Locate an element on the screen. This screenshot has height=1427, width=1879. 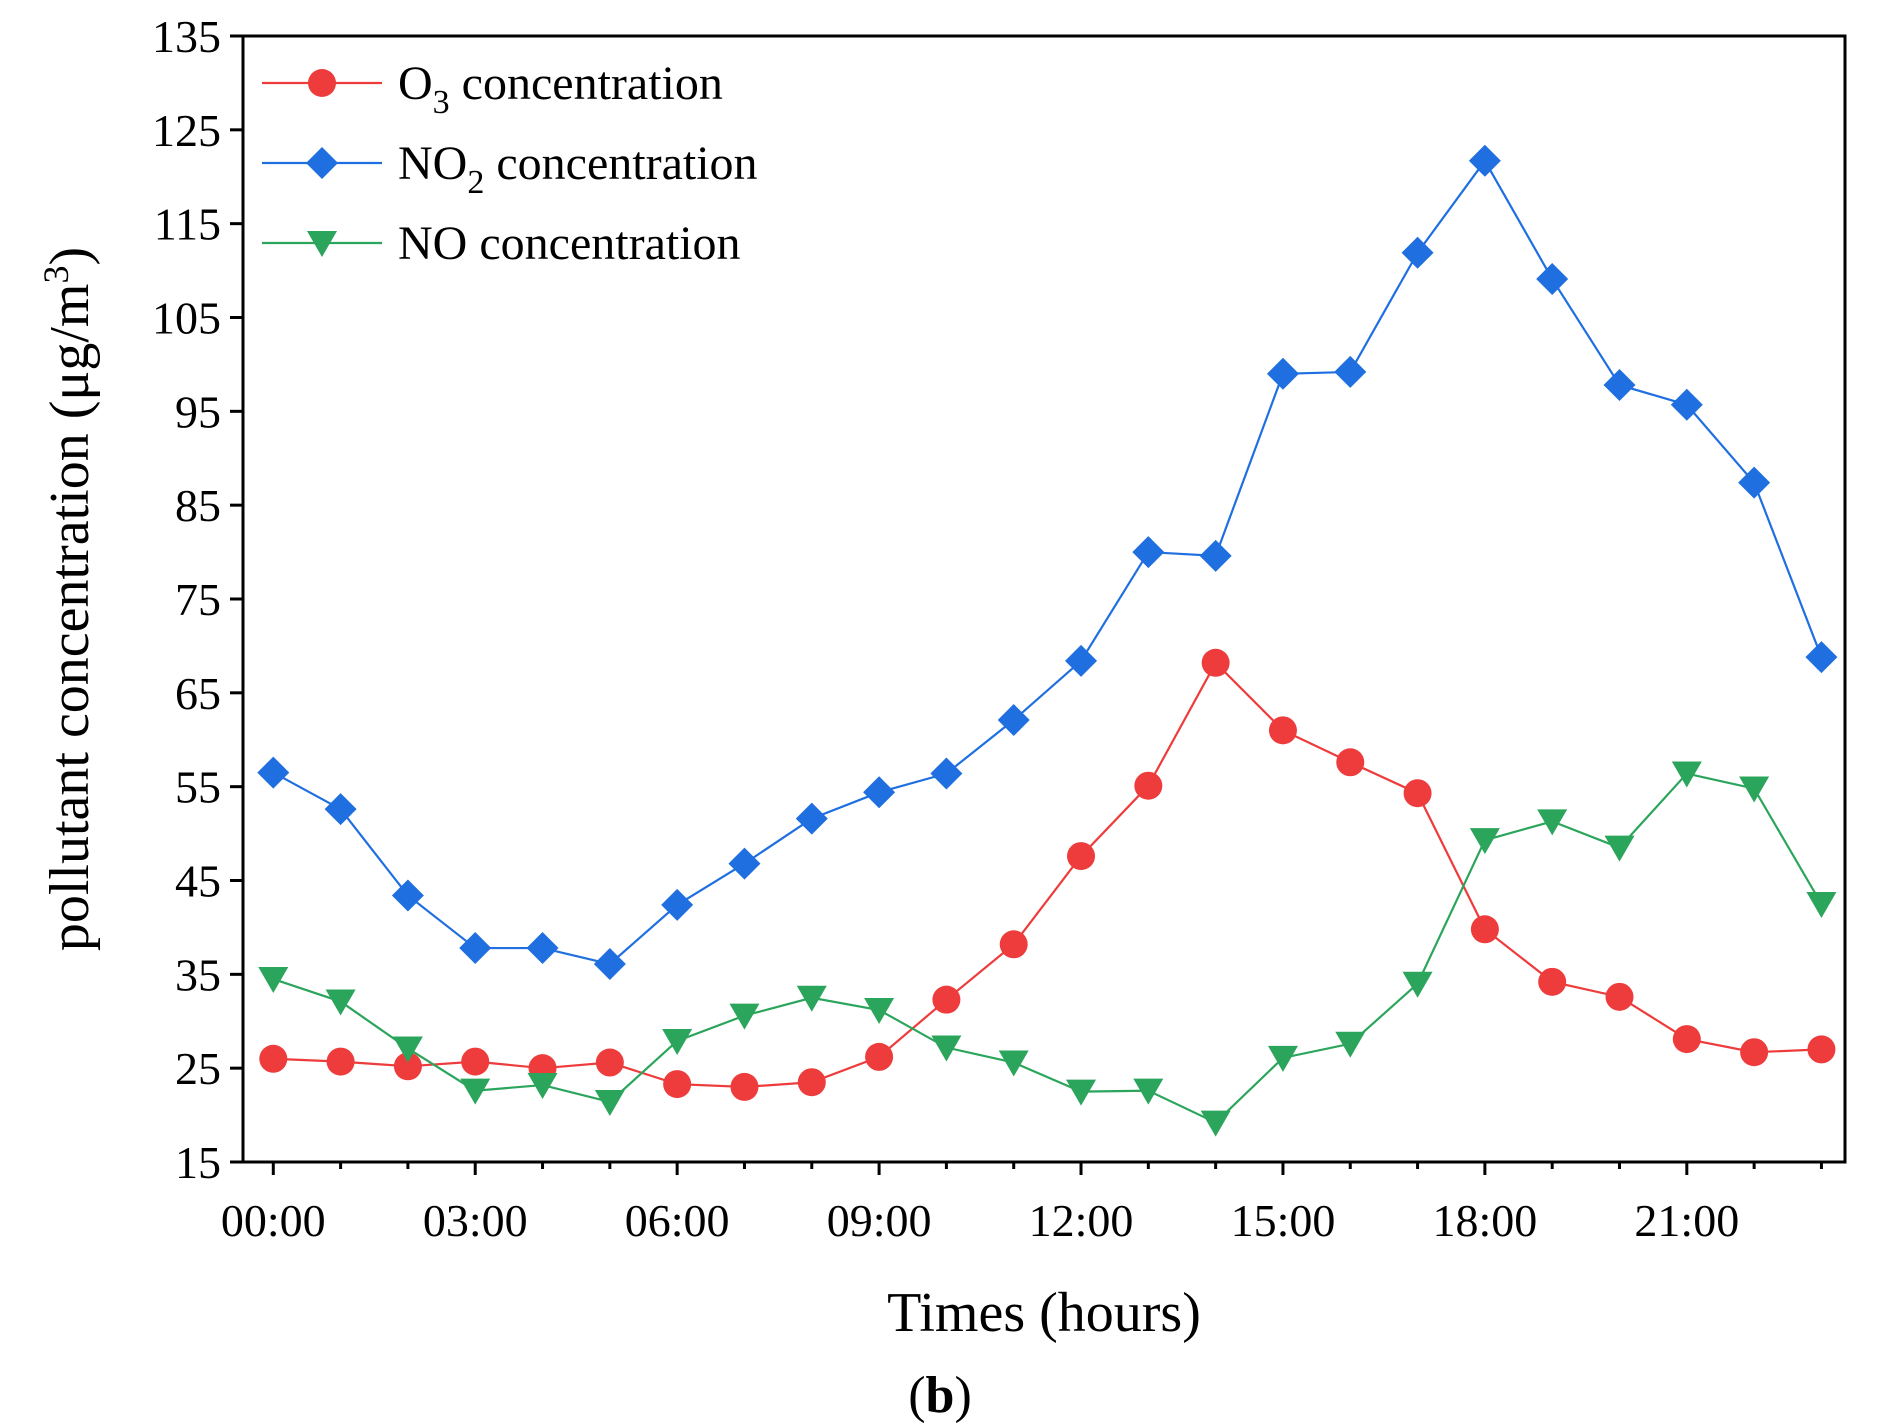
x-tick-label: 00:00 is located at coordinates (273, 1220).